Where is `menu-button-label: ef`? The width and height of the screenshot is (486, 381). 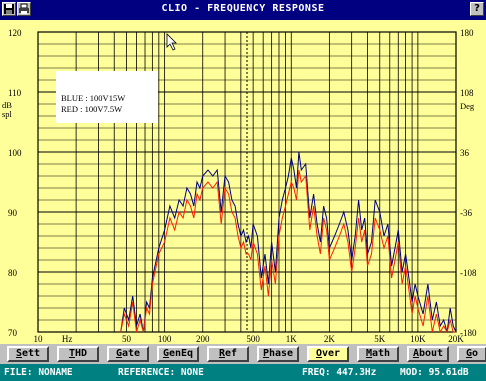 menu-button-label: ef is located at coordinates (231, 353).